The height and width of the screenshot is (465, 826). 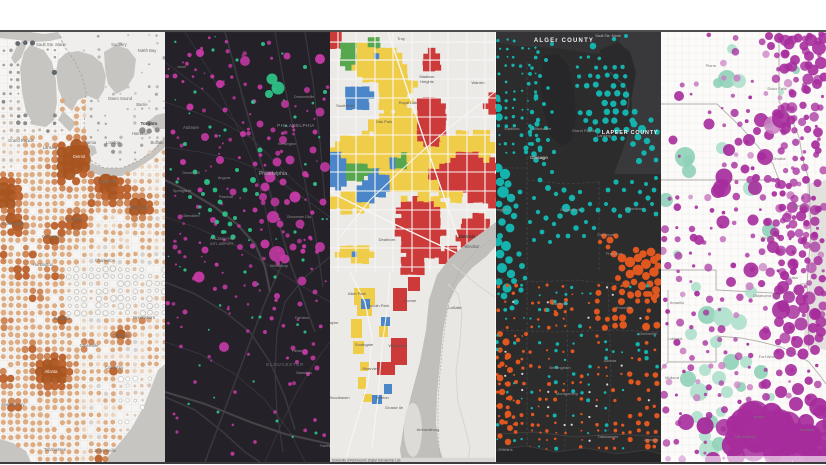 I want to click on svg-text: Oklahoma City, so click(x=766, y=294).